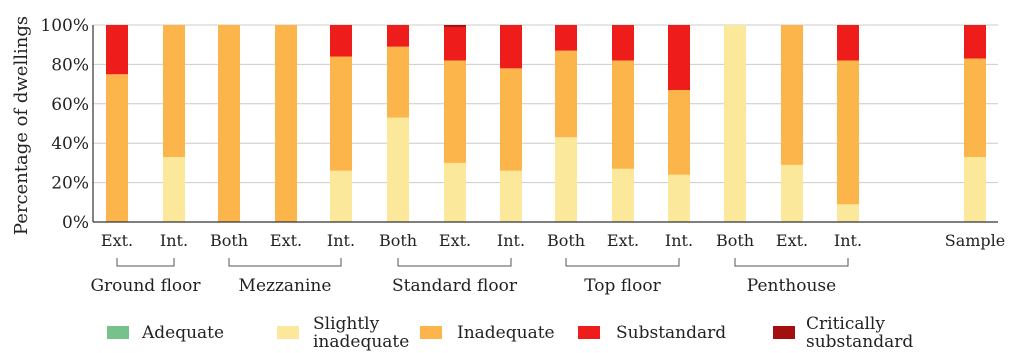 This screenshot has height=353, width=1017. Describe the element at coordinates (671, 333) in the screenshot. I see `legend-label: Substandard` at that location.